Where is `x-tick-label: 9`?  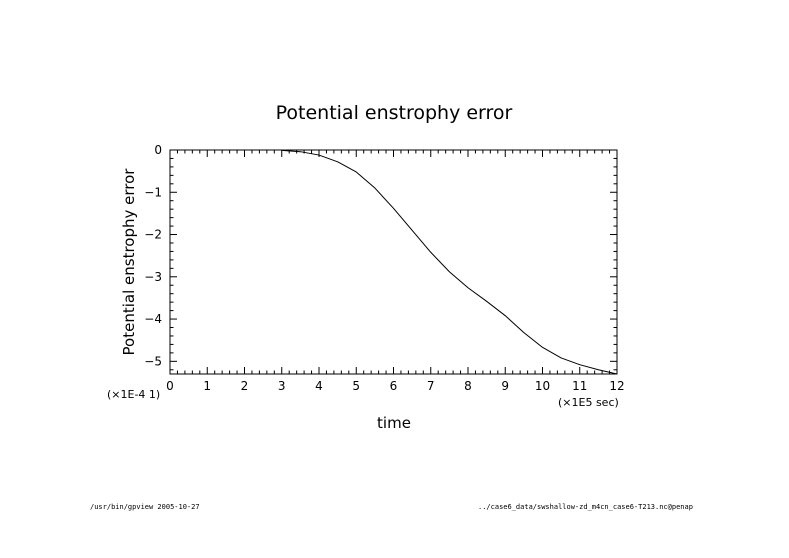
x-tick-label: 9 is located at coordinates (505, 386).